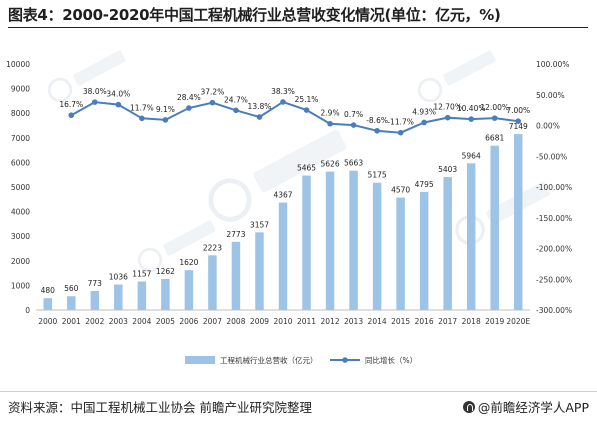 The height and width of the screenshot is (424, 597). What do you see at coordinates (236, 99) in the screenshot?
I see `growth-value-label: 24.7%` at bounding box center [236, 99].